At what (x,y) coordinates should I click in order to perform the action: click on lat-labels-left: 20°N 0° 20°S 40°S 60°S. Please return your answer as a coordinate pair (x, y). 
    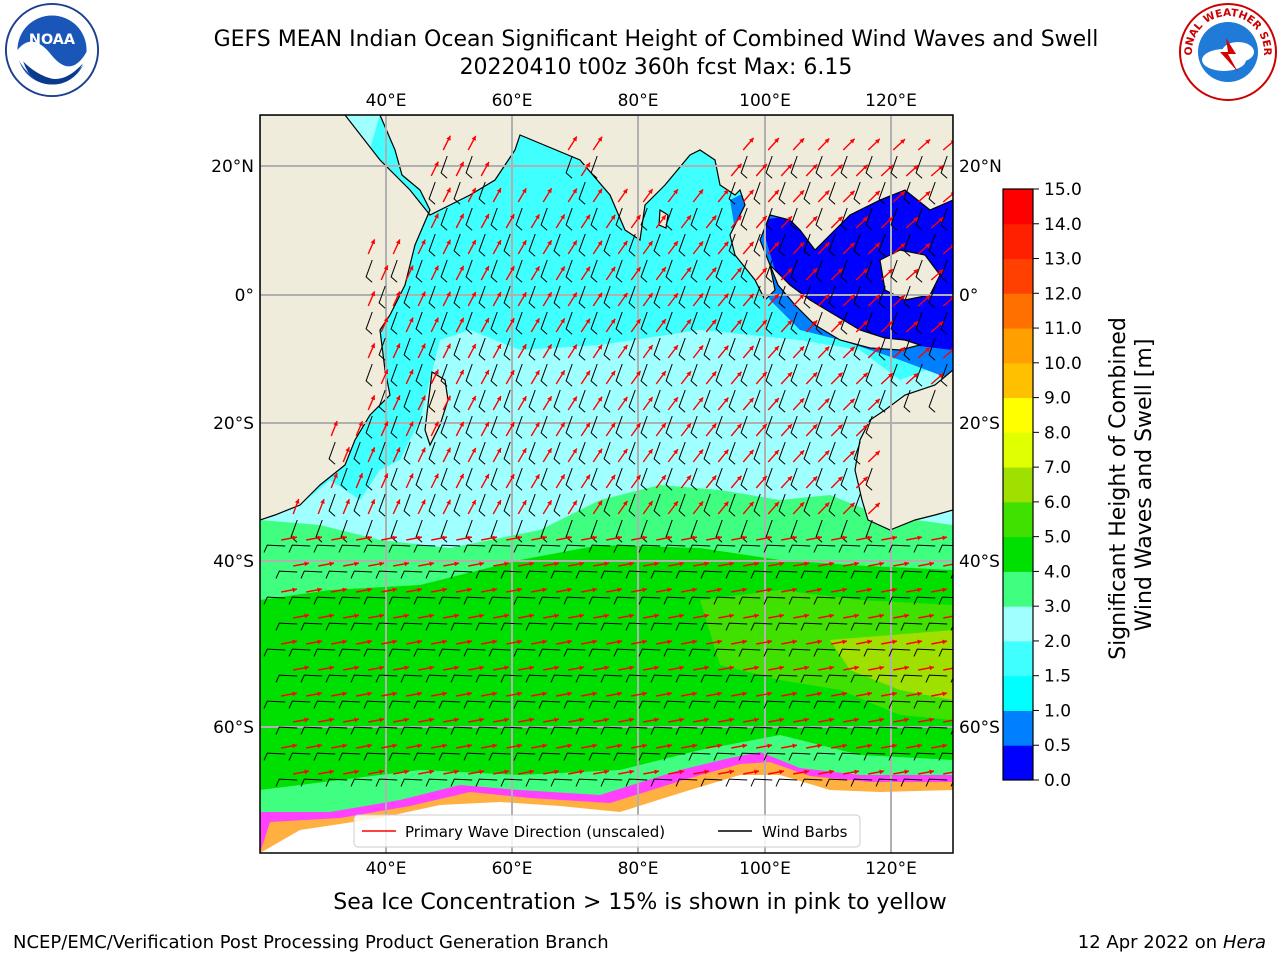
    Looking at the image, I should click on (232, 447).